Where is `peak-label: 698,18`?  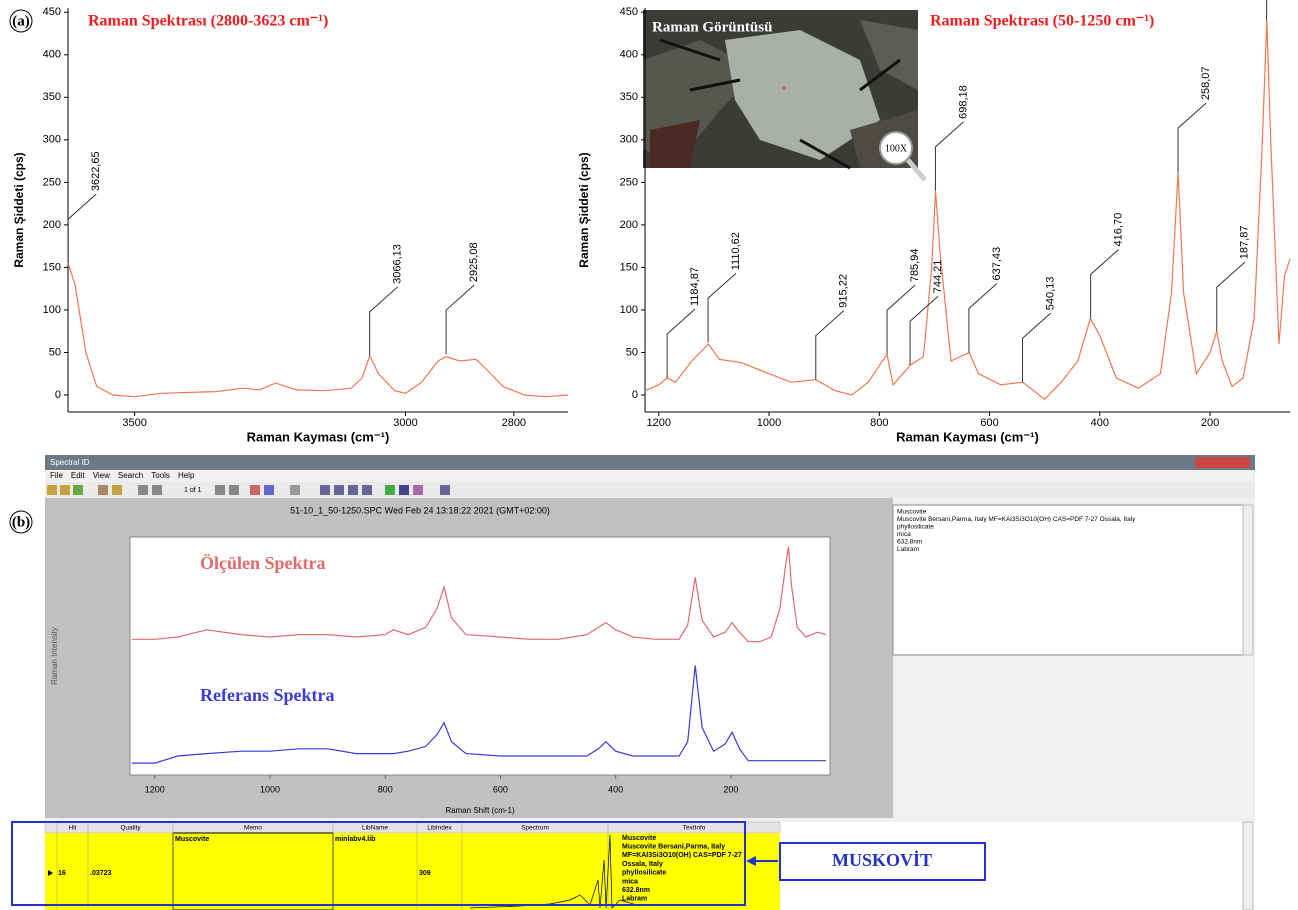 peak-label: 698,18 is located at coordinates (963, 102).